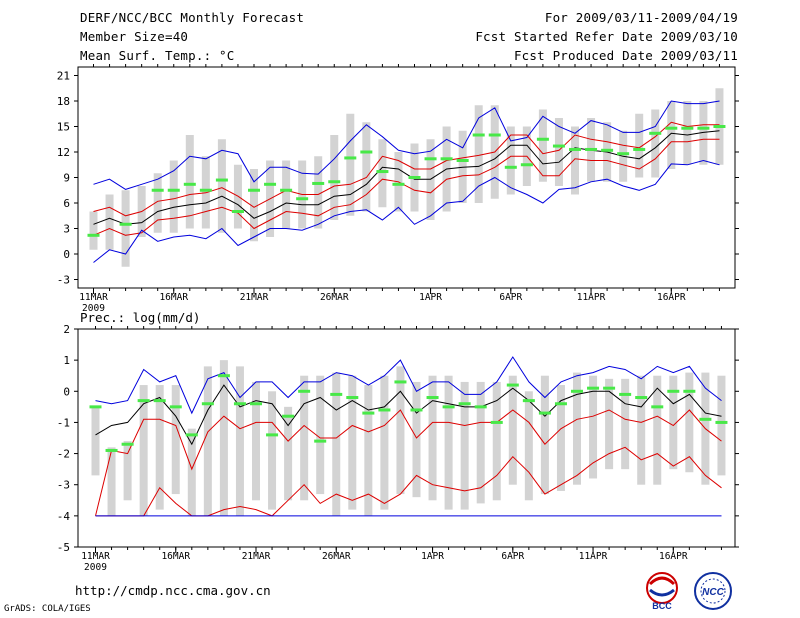 The height and width of the screenshot is (618, 800). What do you see at coordinates (512, 556) in the screenshot?
I see `prec-xtick-label: 6APR` at bounding box center [512, 556].